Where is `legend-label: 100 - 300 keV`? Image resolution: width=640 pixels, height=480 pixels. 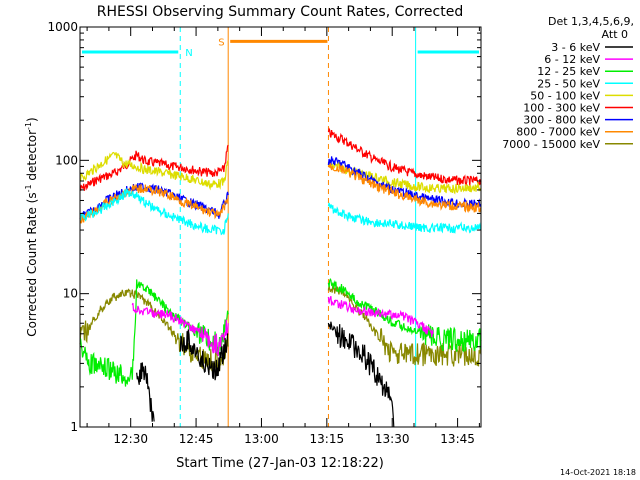
legend-label: 100 - 300 keV is located at coordinates (561, 108).